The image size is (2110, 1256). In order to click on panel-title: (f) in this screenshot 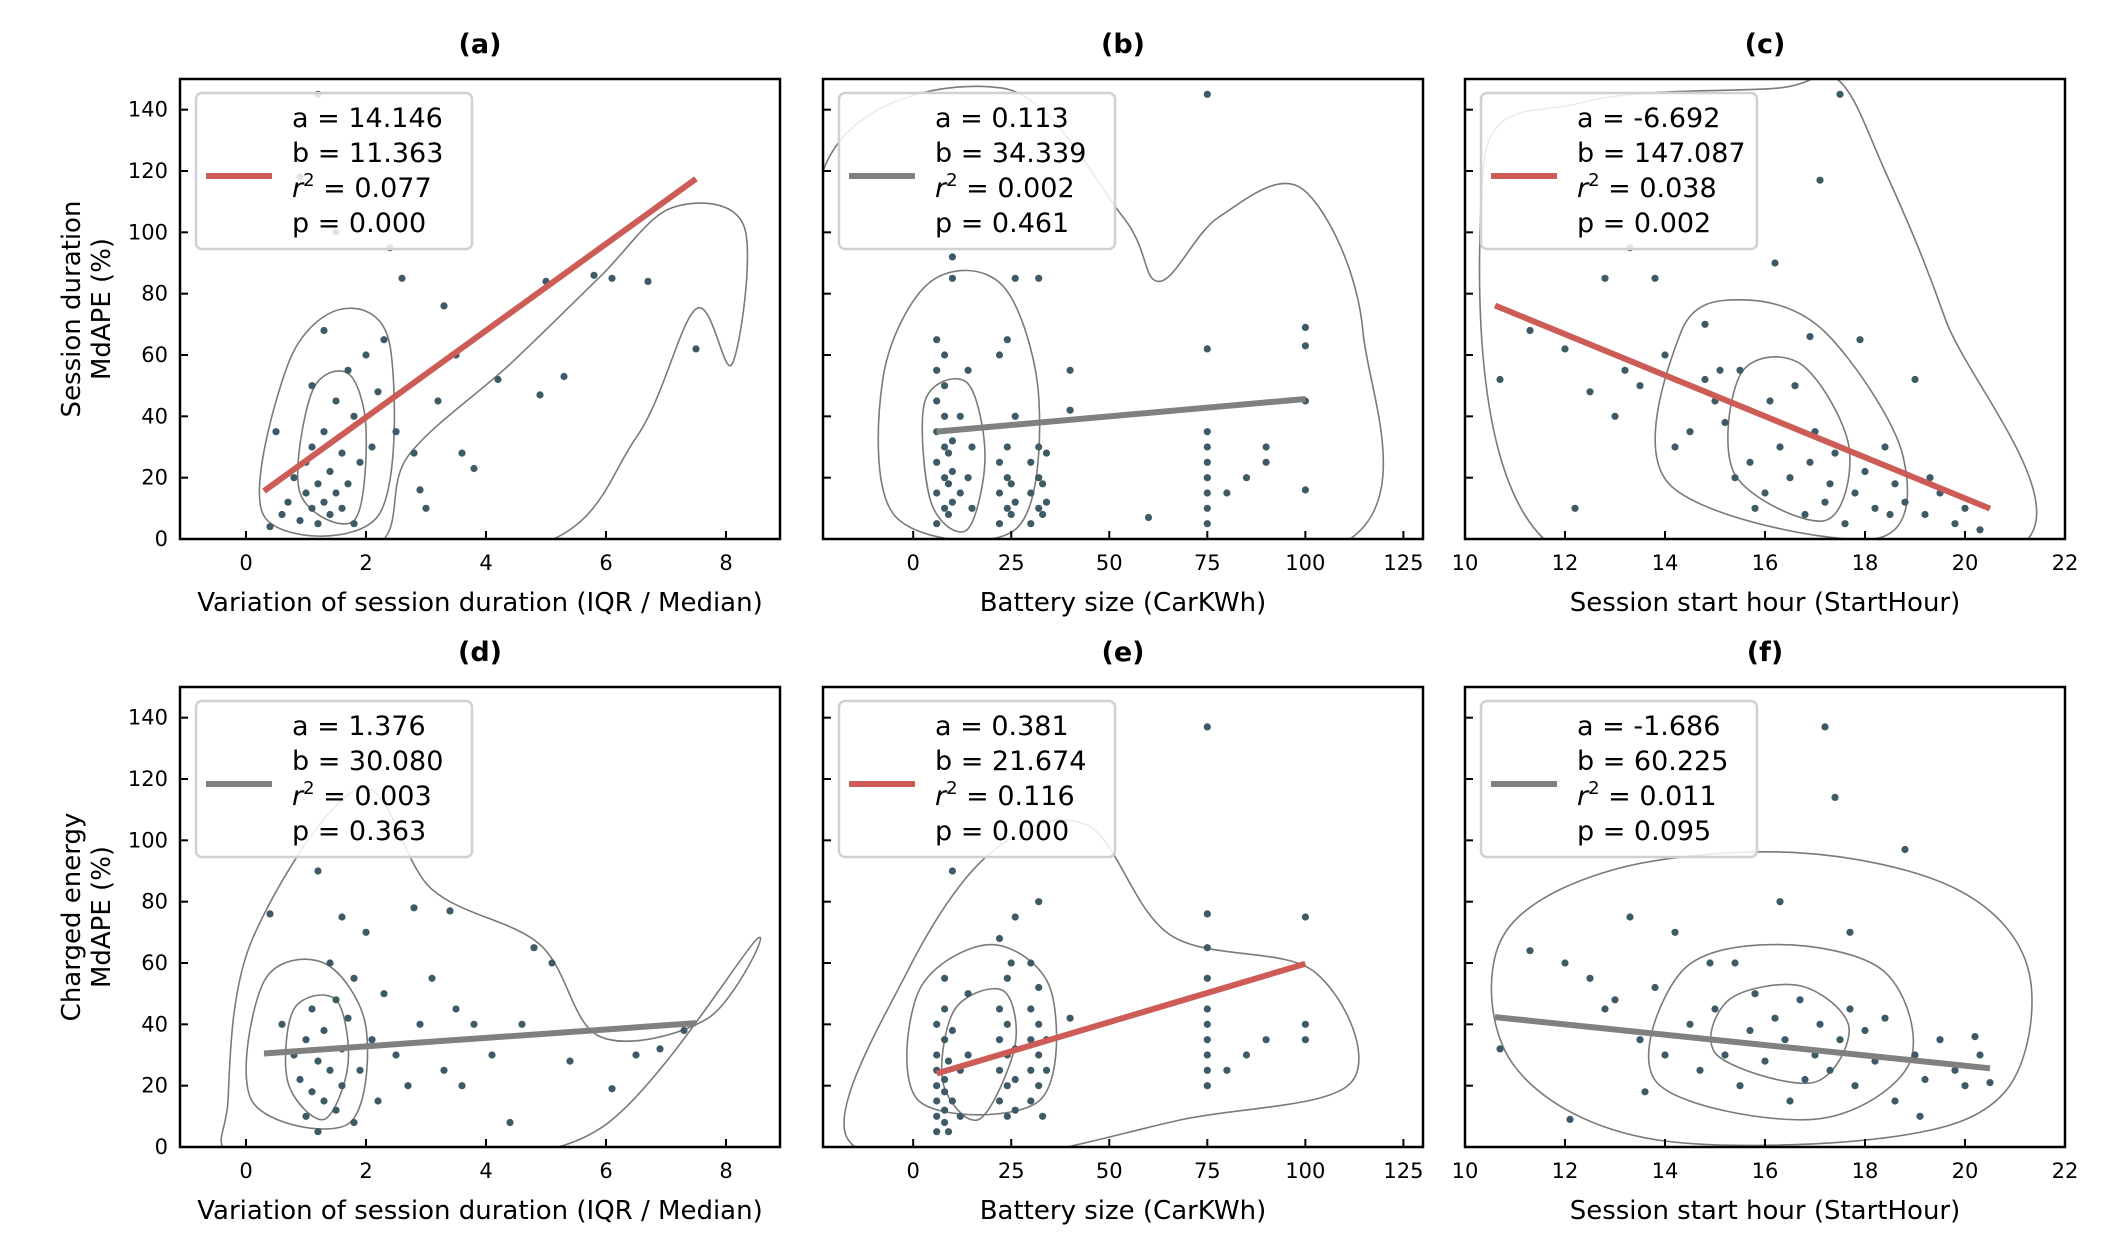, I will do `click(1765, 652)`.